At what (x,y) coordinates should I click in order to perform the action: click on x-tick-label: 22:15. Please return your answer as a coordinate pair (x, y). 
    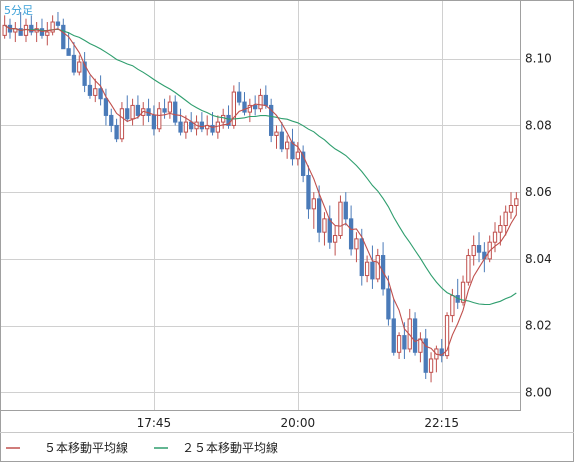
    Looking at the image, I should click on (441, 423).